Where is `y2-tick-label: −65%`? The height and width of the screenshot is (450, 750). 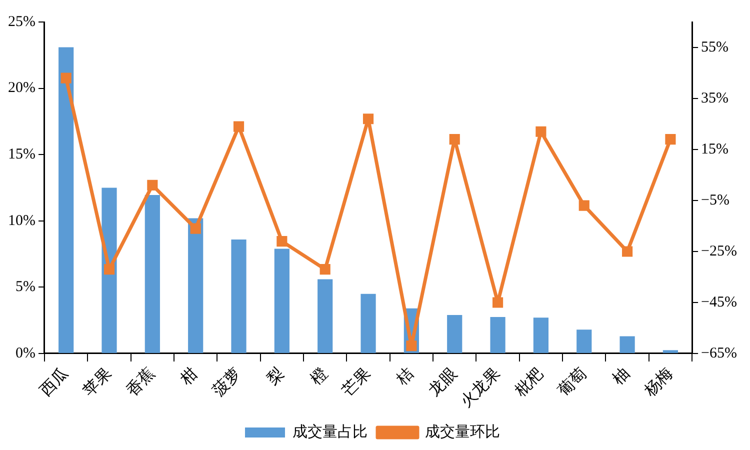
y2-tick-label: −65% is located at coordinates (719, 353).